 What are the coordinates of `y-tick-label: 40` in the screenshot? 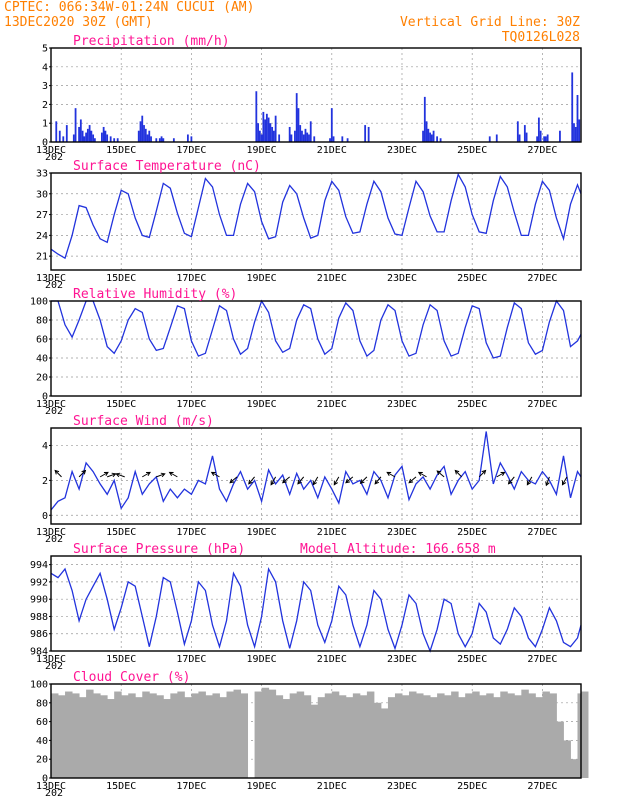 It's located at (42, 359).